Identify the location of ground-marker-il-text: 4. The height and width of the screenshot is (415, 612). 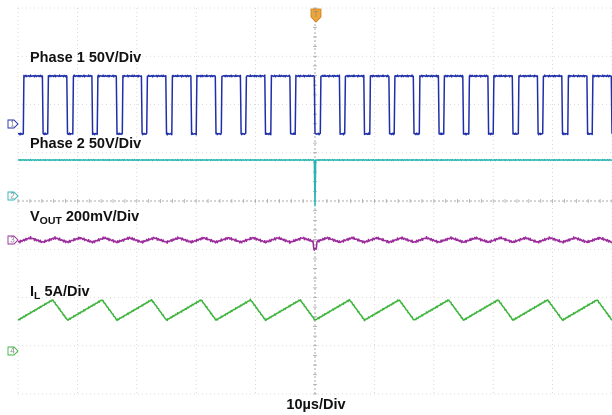
(12, 351).